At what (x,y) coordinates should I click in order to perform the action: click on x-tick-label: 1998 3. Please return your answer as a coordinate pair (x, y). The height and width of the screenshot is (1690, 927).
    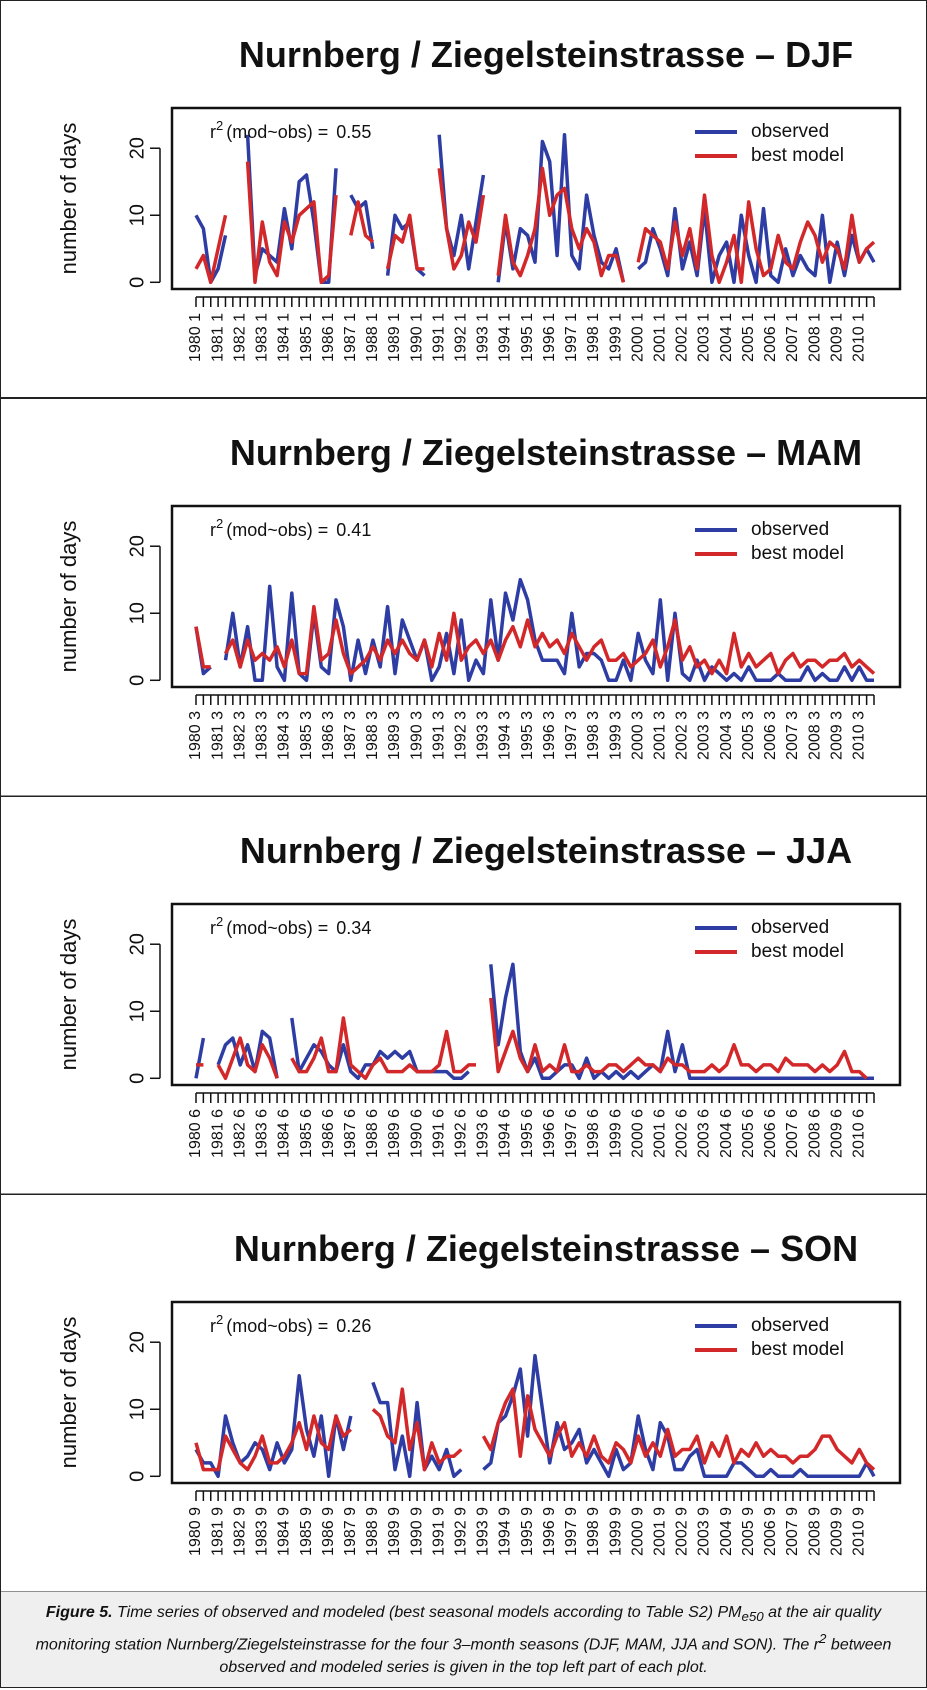
    Looking at the image, I should click on (593, 735).